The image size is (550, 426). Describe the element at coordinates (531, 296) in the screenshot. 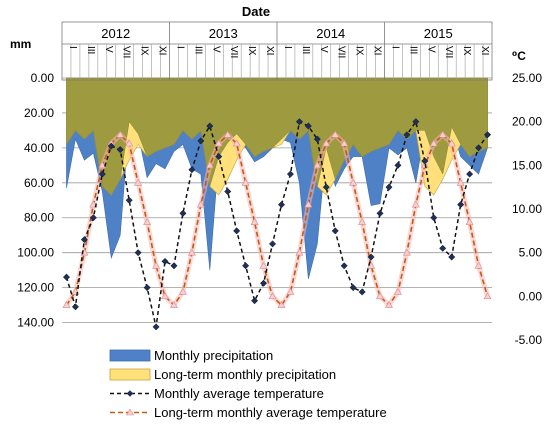

I see `y-right-tick-label: 0.00` at that location.